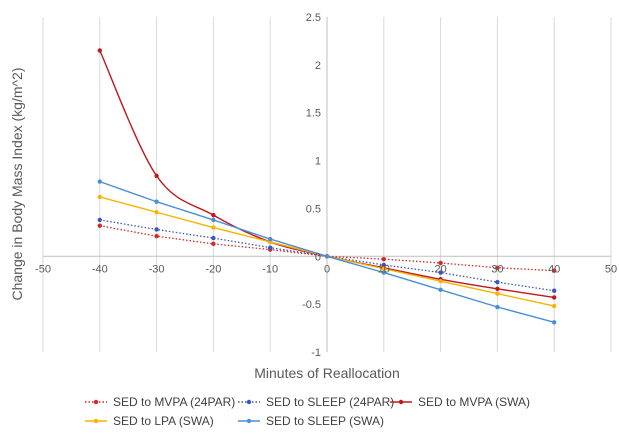 This screenshot has height=439, width=619. I want to click on x-tick-label: 40, so click(554, 269).